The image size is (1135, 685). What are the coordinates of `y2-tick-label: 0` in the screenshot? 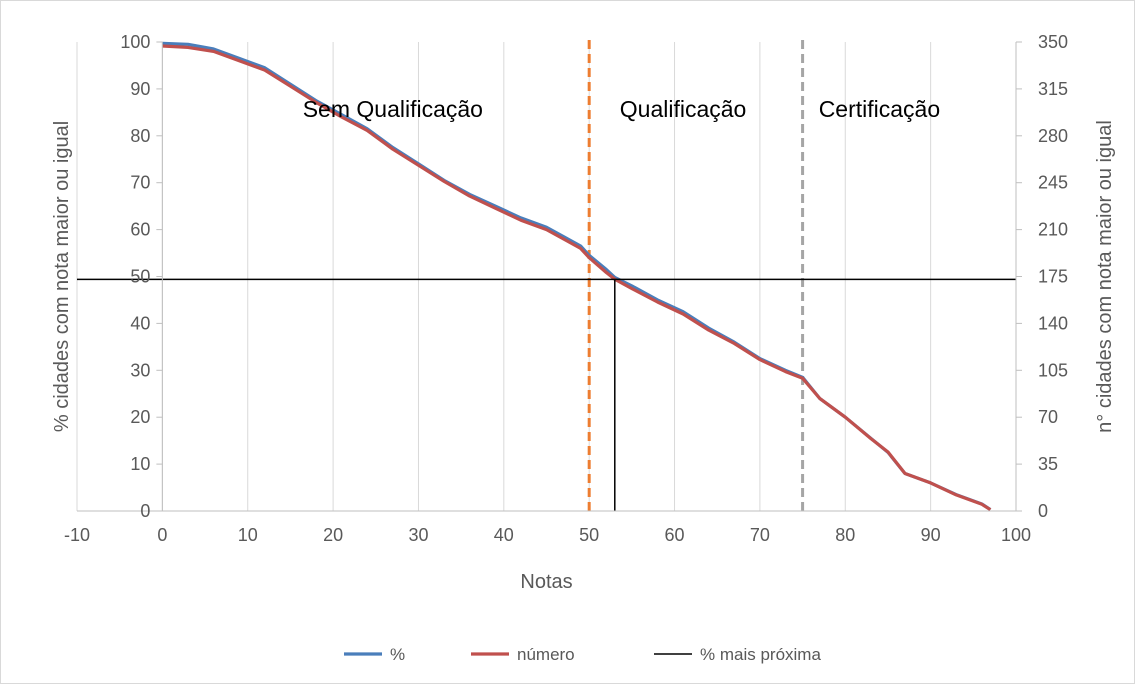 It's located at (1043, 511).